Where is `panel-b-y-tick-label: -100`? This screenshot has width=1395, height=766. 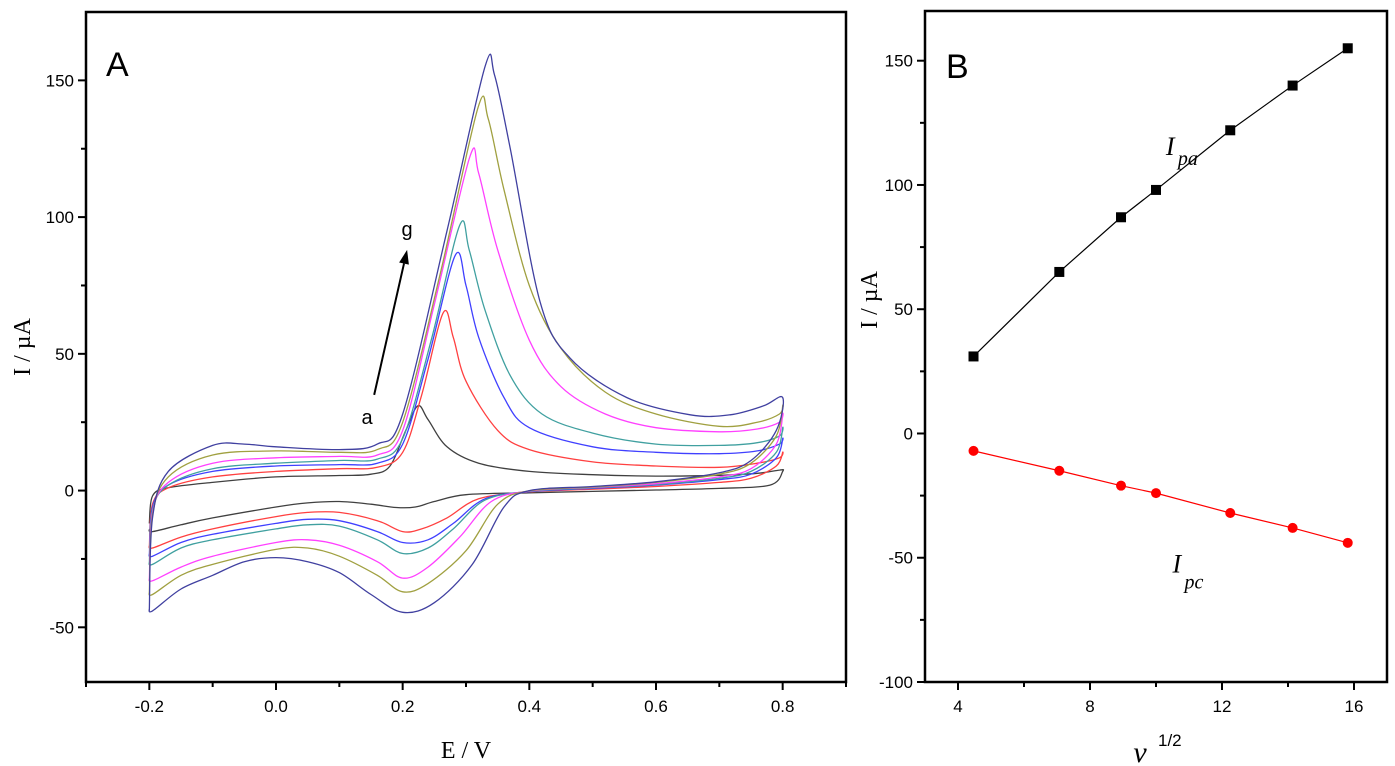 panel-b-y-tick-label: -100 is located at coordinates (896, 682).